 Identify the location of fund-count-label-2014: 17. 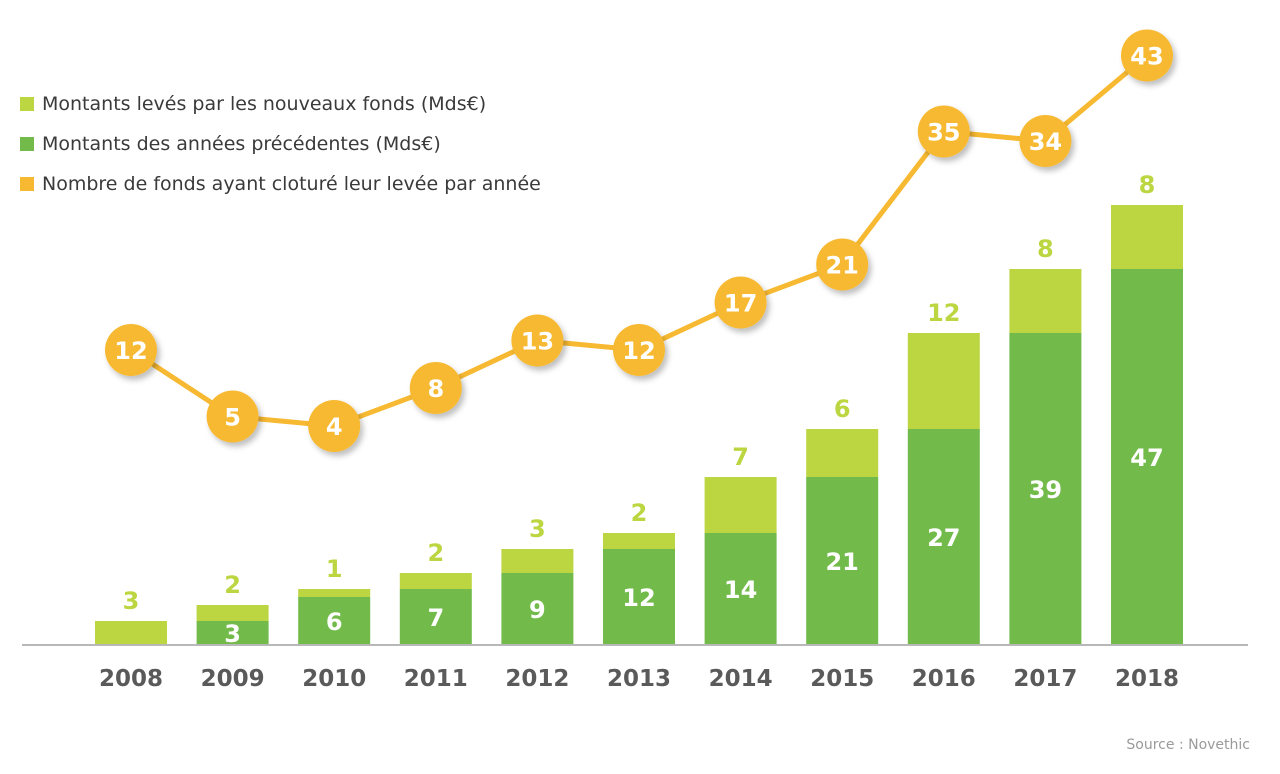
(740, 304).